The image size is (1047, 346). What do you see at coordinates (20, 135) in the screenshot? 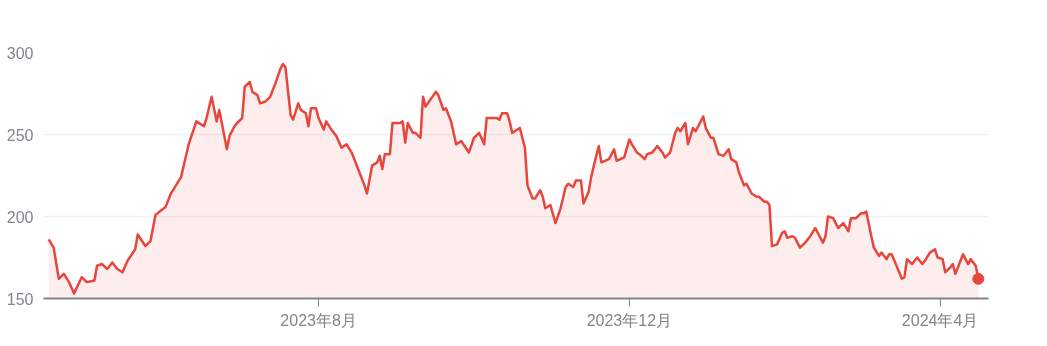
I see `y-tick-label: 250` at bounding box center [20, 135].